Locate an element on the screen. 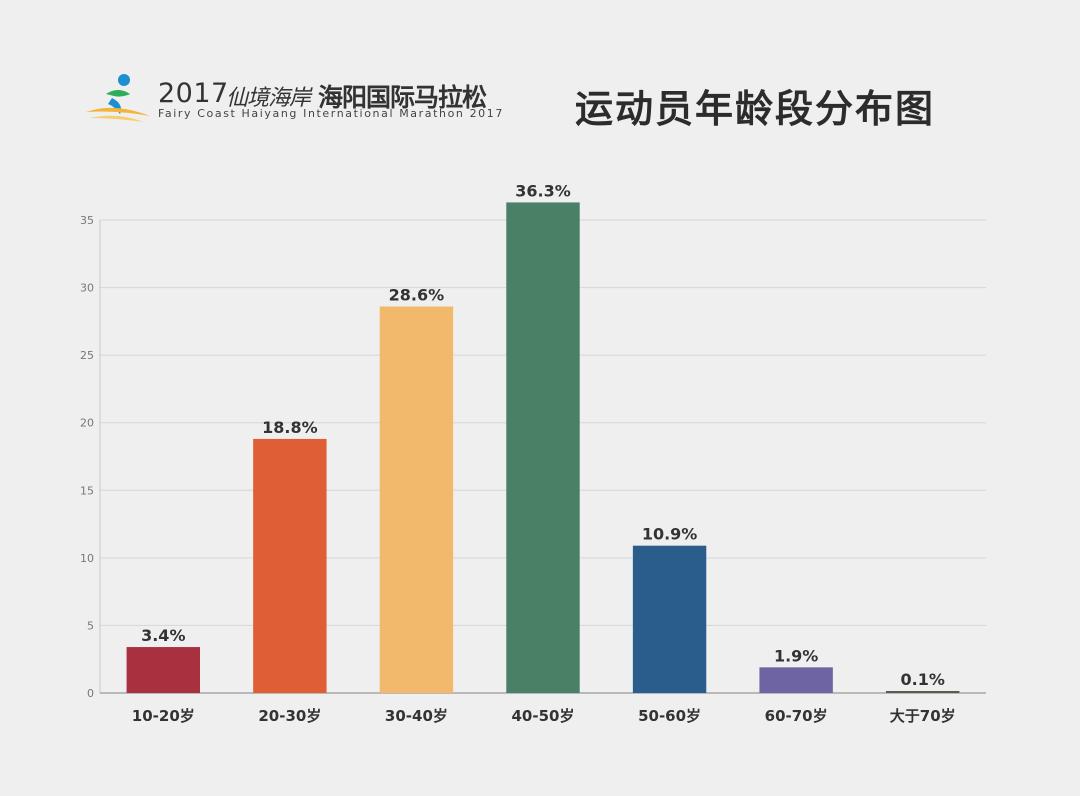 This screenshot has height=796, width=1080. data-label: 0.1% is located at coordinates (923, 679).